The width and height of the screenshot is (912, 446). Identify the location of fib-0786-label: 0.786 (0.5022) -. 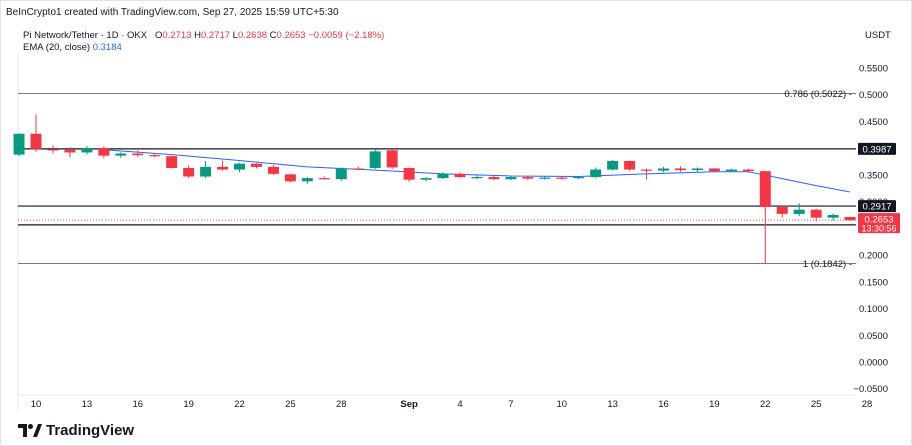
(818, 94).